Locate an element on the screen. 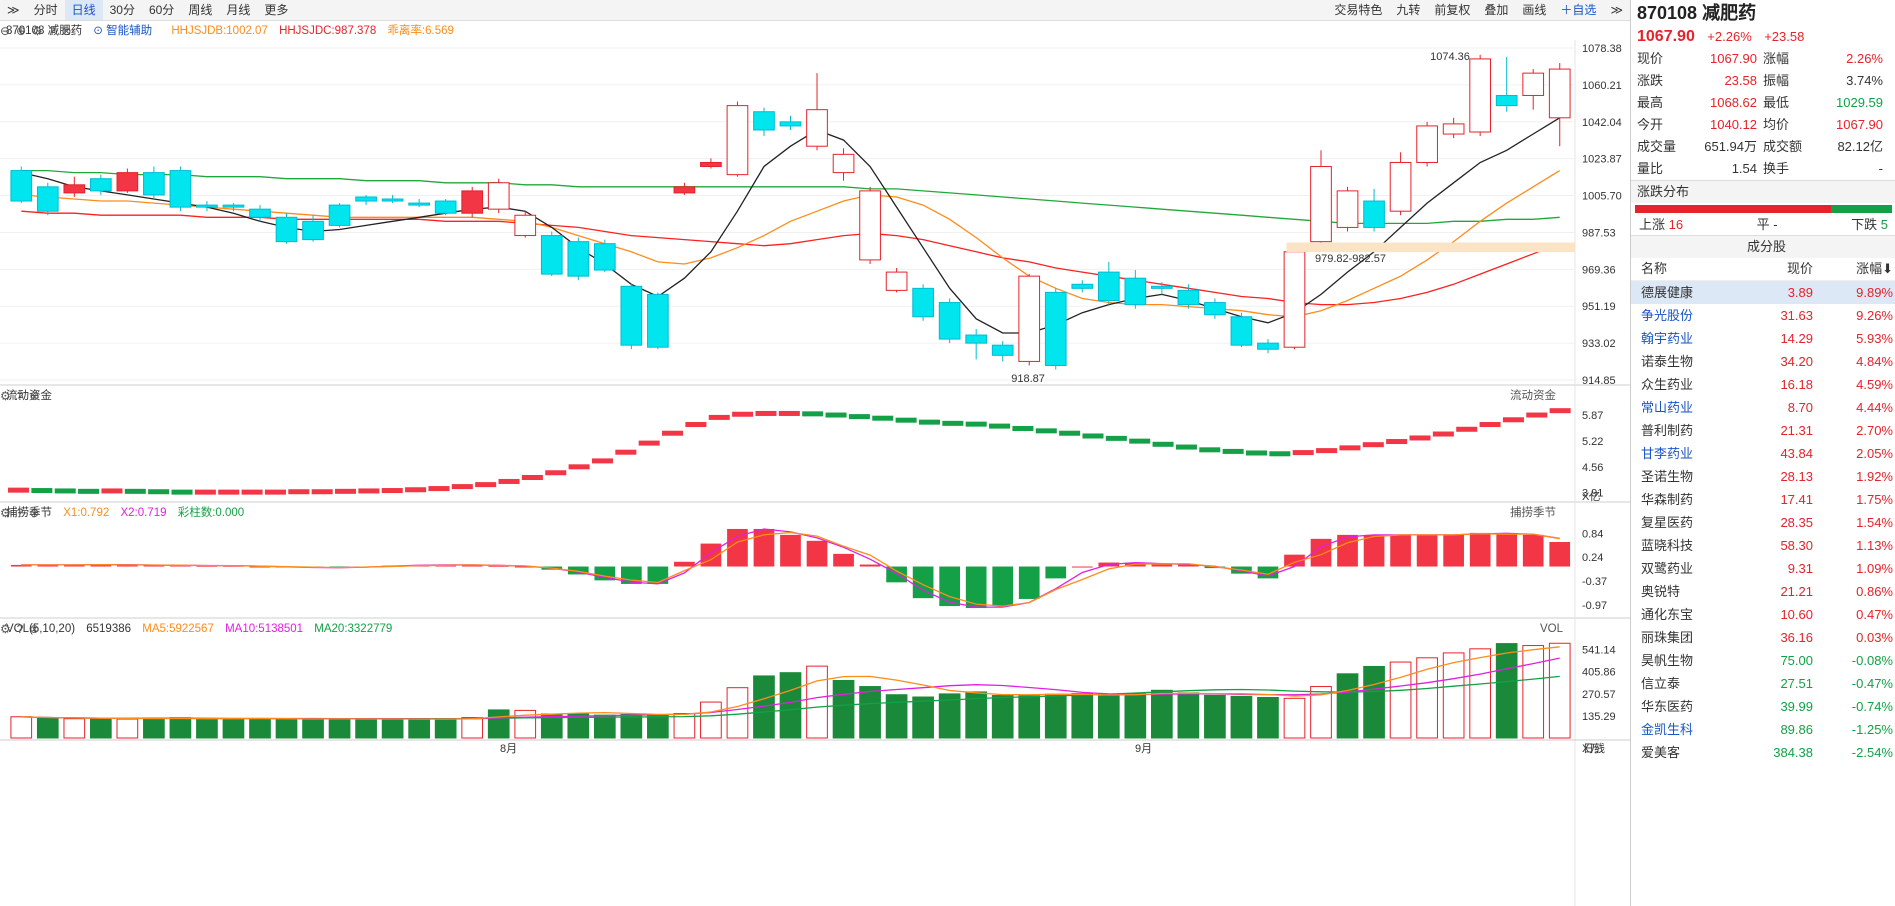 The height and width of the screenshot is (906, 1895). main-tools: ⊖⊕⚙?⊗ is located at coordinates (39, 31).